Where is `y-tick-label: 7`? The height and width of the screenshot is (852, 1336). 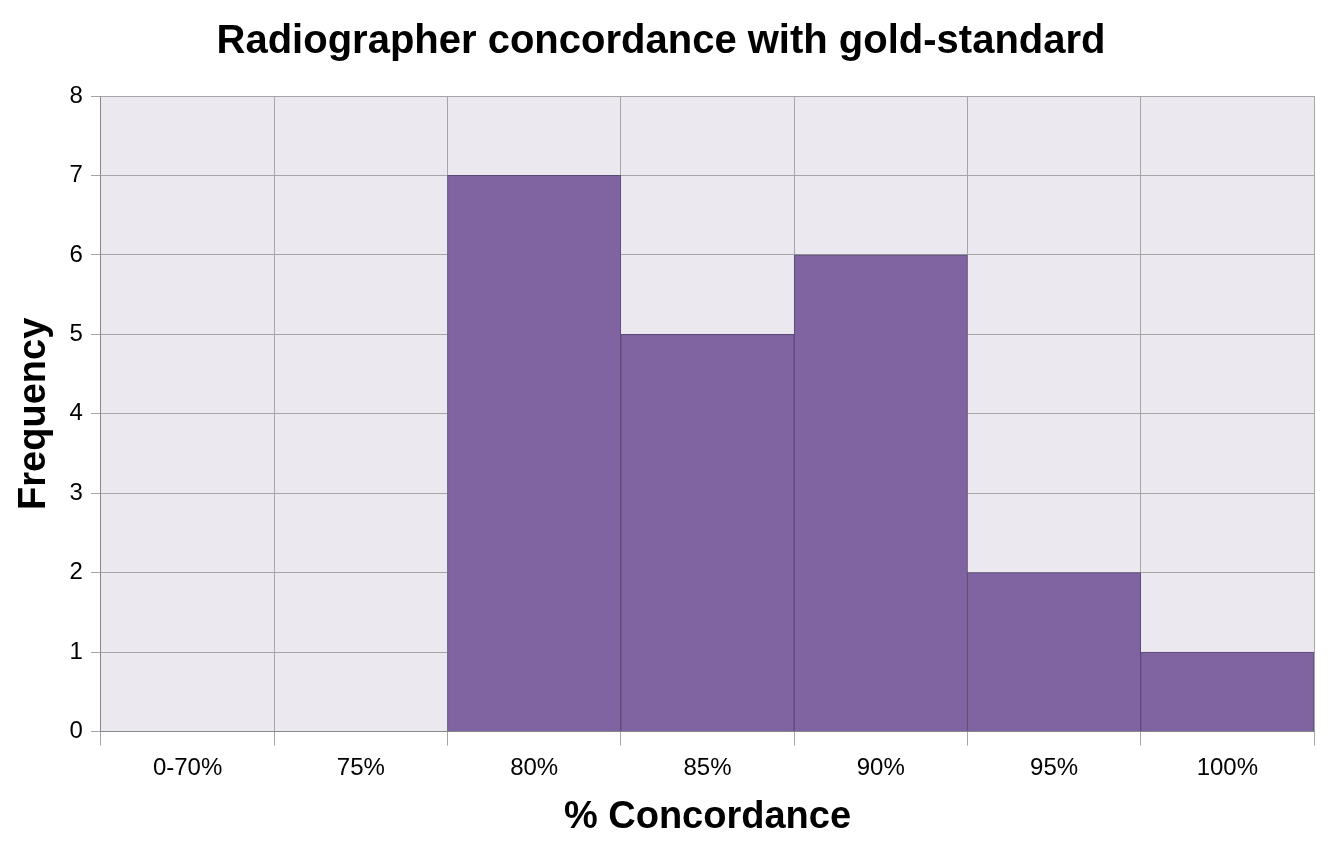
y-tick-label: 7 is located at coordinates (76, 174).